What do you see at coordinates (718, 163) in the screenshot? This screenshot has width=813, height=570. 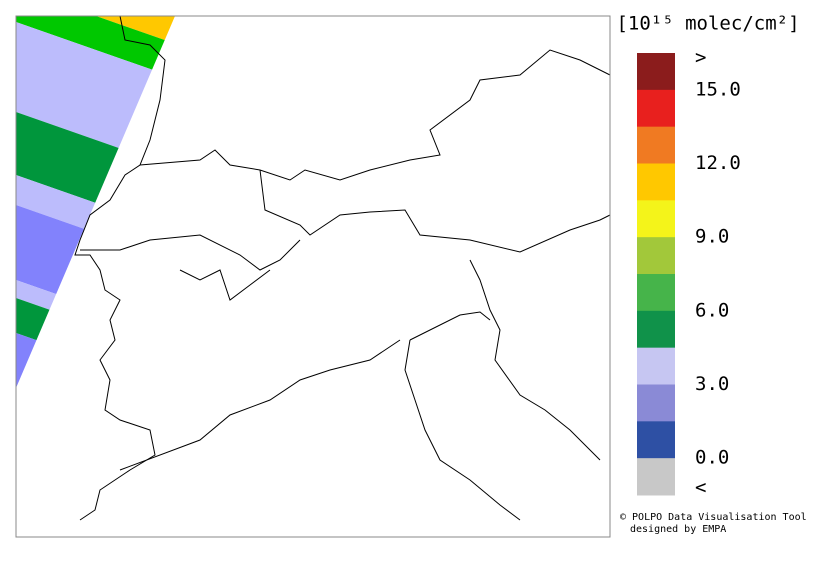 I see `colorbar-label: 12.0` at bounding box center [718, 163].